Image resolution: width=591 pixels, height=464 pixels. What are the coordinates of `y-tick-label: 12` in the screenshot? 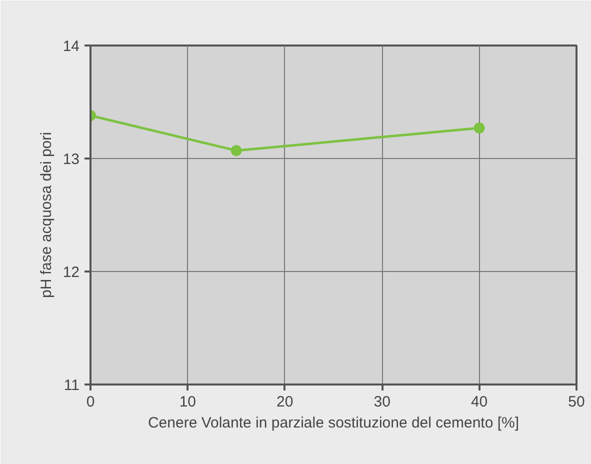 It's located at (71, 272).